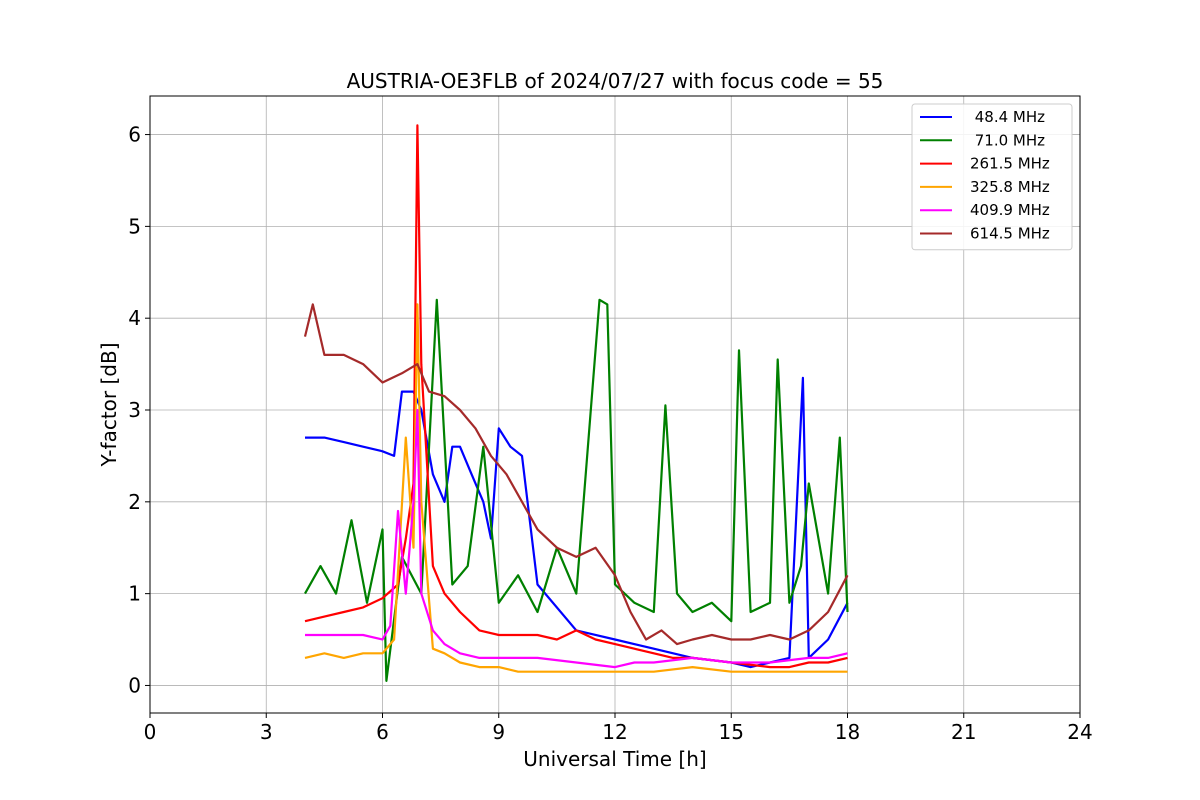  I want to click on x-tick-label: 24, so click(1079, 732).